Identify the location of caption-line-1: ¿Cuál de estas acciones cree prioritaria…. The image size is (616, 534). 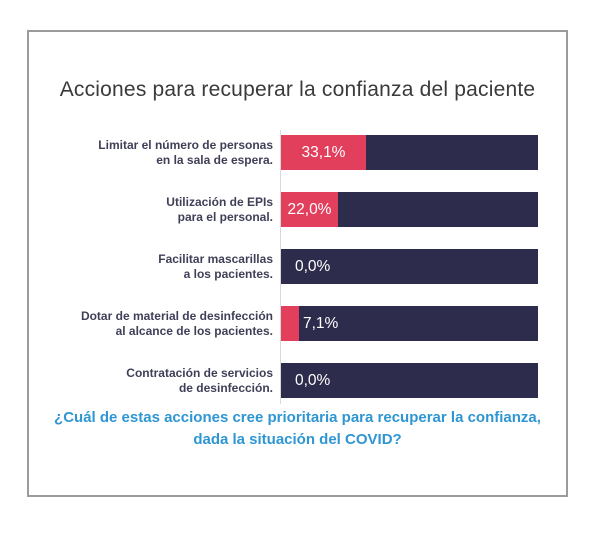
(297, 417).